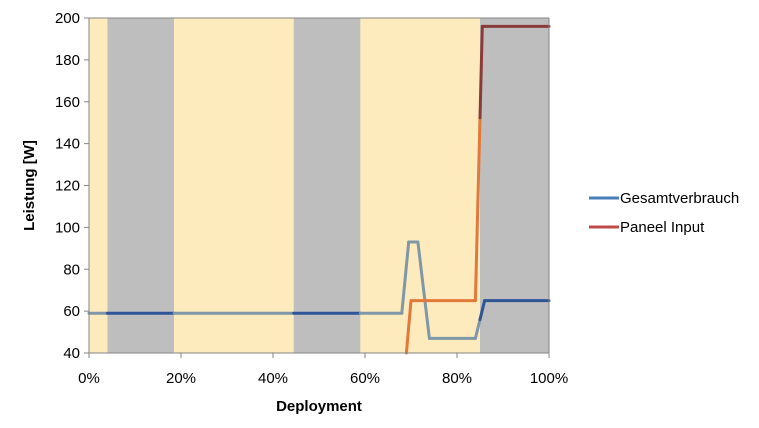 The height and width of the screenshot is (428, 759). I want to click on legend-item-paneel-input: Paneel Input, so click(647, 227).